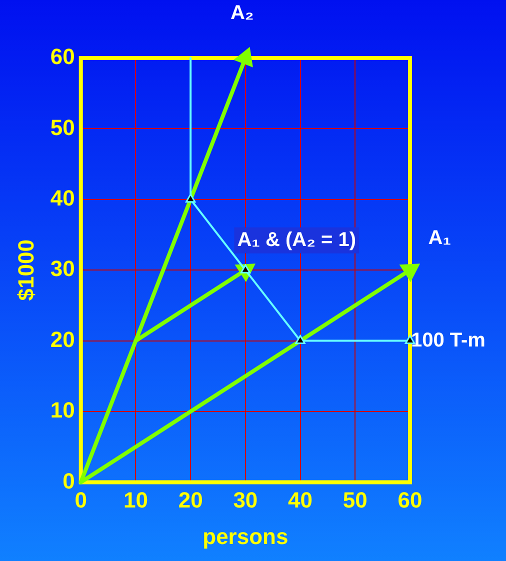 This screenshot has height=561, width=506. Describe the element at coordinates (62, 127) in the screenshot. I see `y-tick-label: 50` at that location.